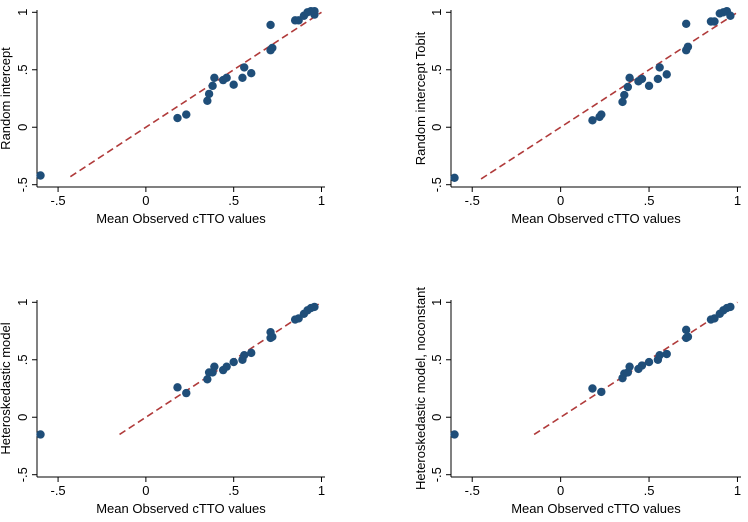 This screenshot has width=748, height=522. What do you see at coordinates (420, 98) in the screenshot?
I see `y-axis-title: Random intercept Tobit` at bounding box center [420, 98].